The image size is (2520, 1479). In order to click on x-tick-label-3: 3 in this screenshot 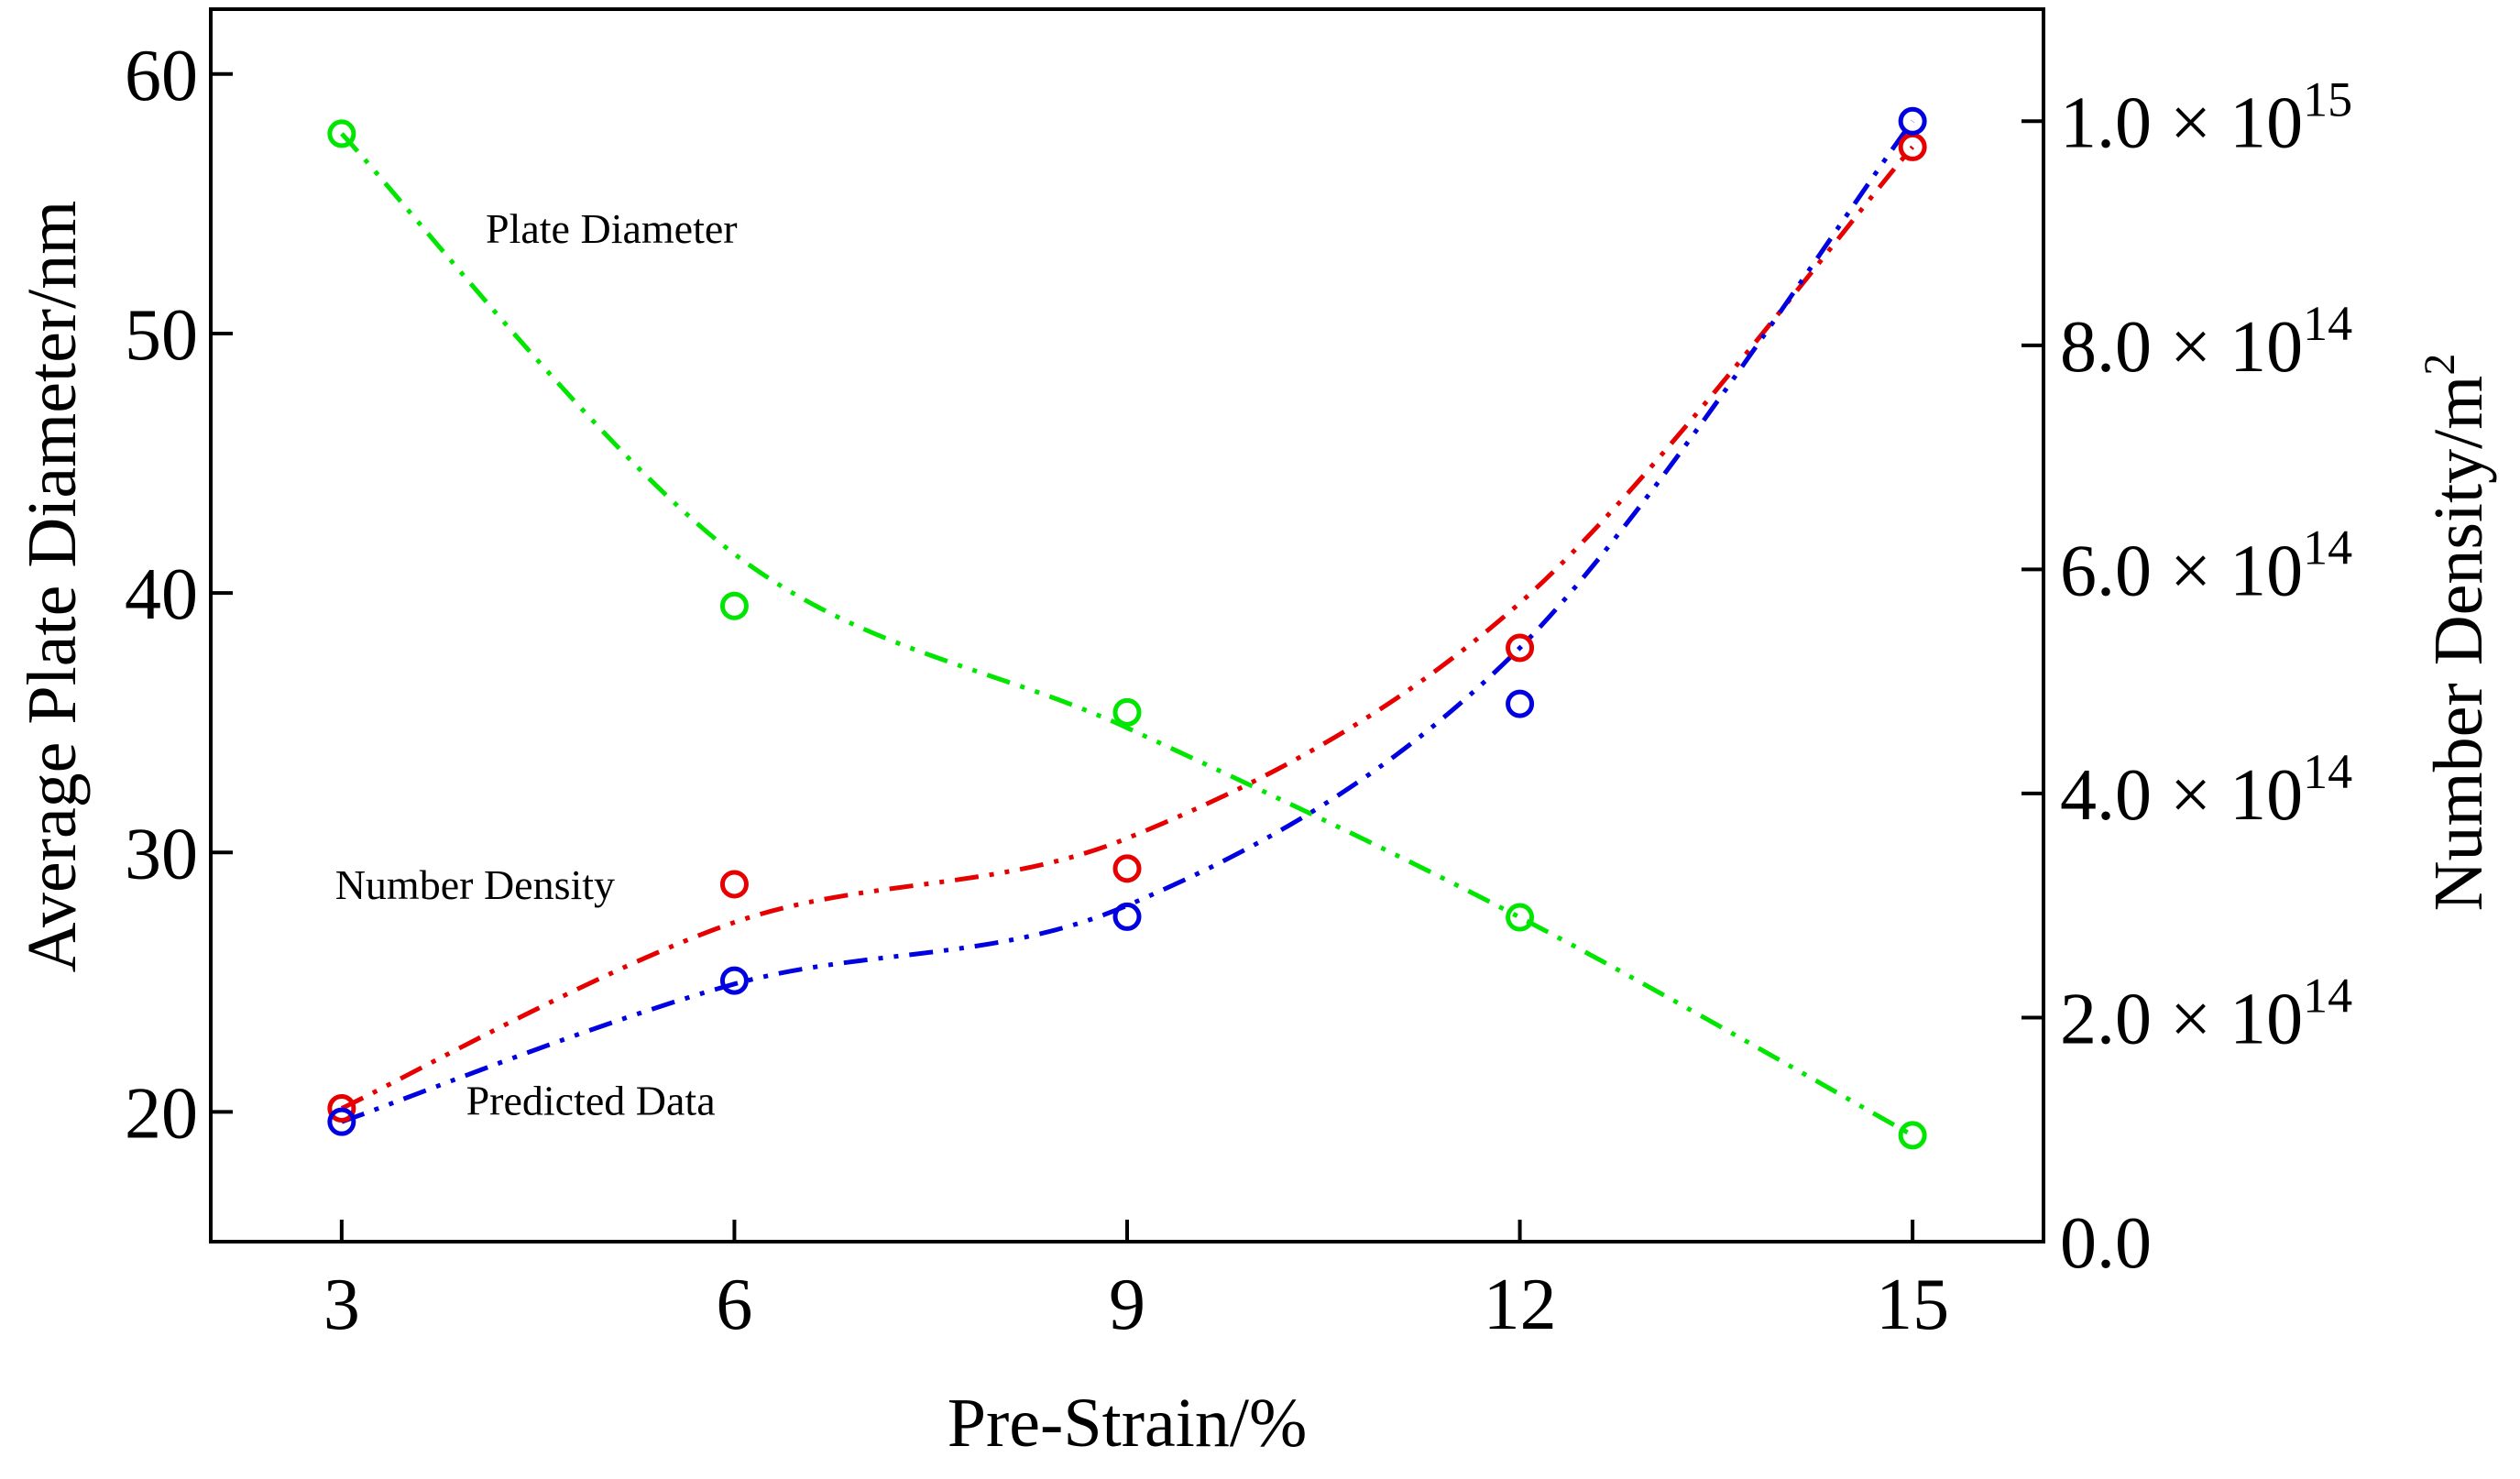, I will do `click(341, 1305)`.